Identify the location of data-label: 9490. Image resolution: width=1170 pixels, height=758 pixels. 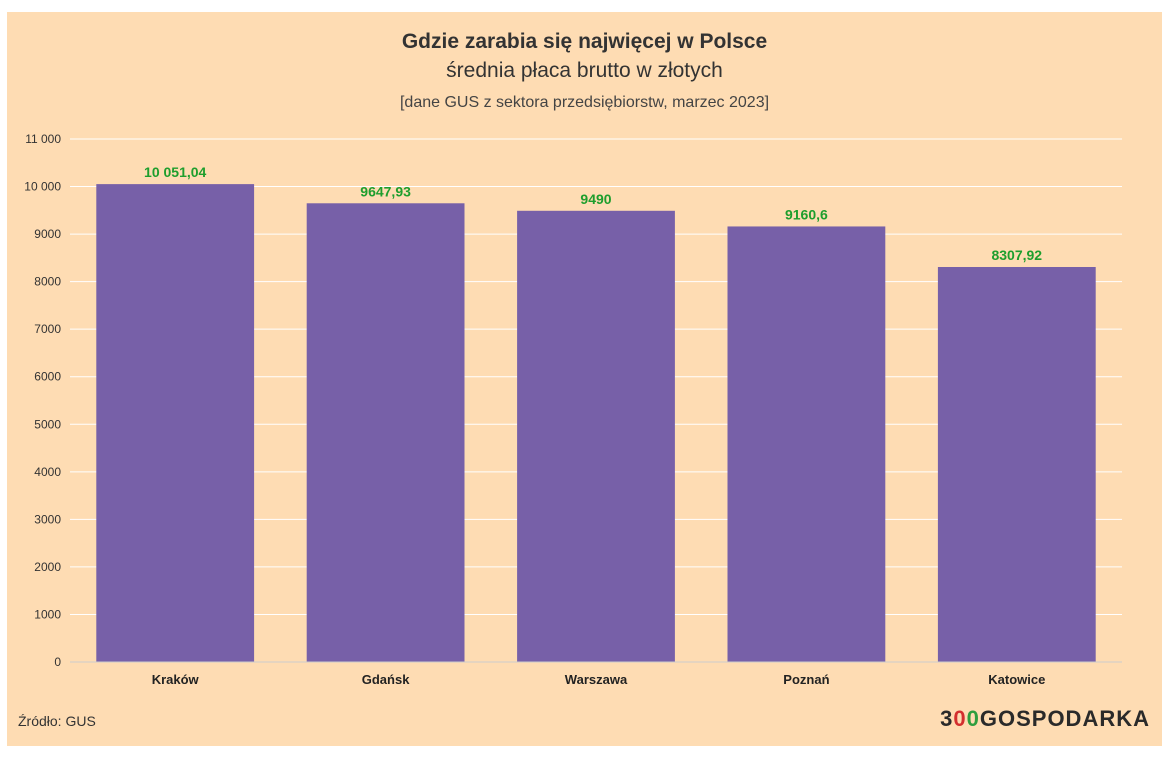
(595, 199).